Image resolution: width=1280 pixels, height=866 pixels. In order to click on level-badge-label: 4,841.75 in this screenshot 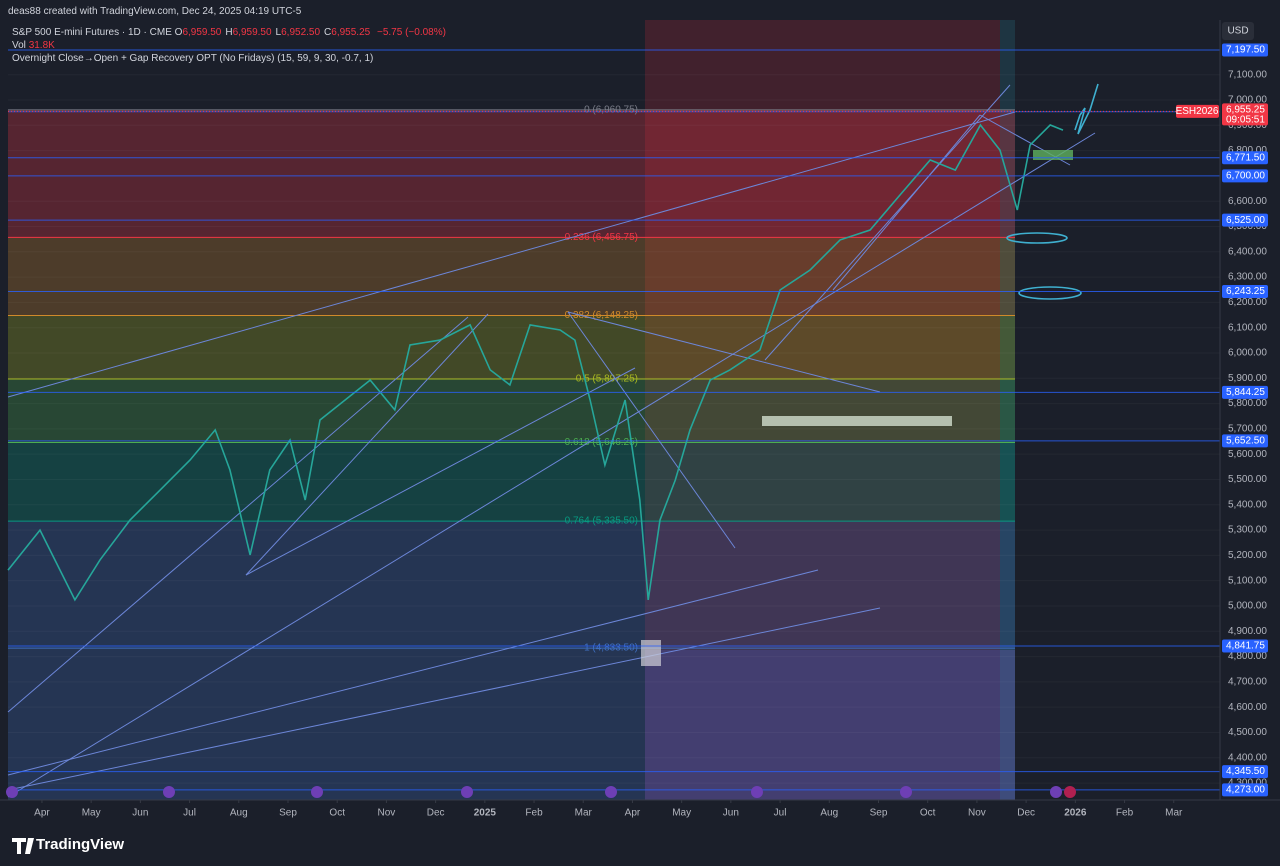, I will do `click(1245, 646)`.